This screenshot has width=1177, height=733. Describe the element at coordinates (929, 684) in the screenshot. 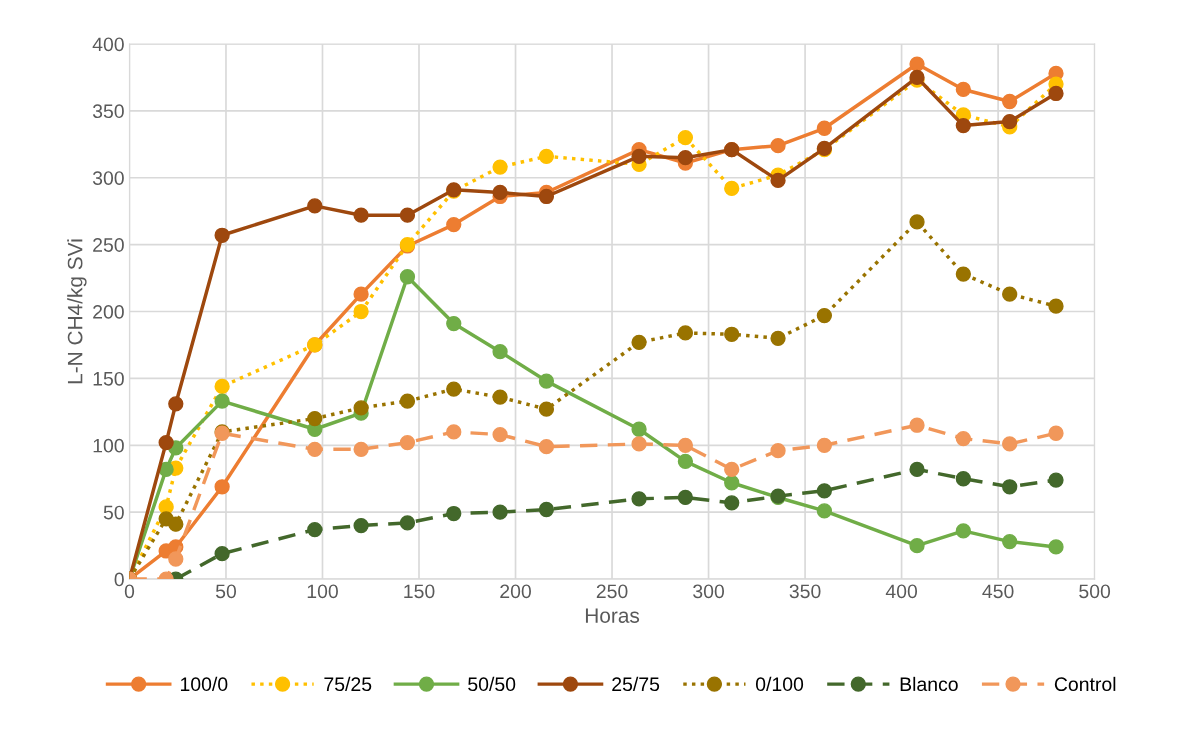

I see `legend-label: Blanco` at that location.